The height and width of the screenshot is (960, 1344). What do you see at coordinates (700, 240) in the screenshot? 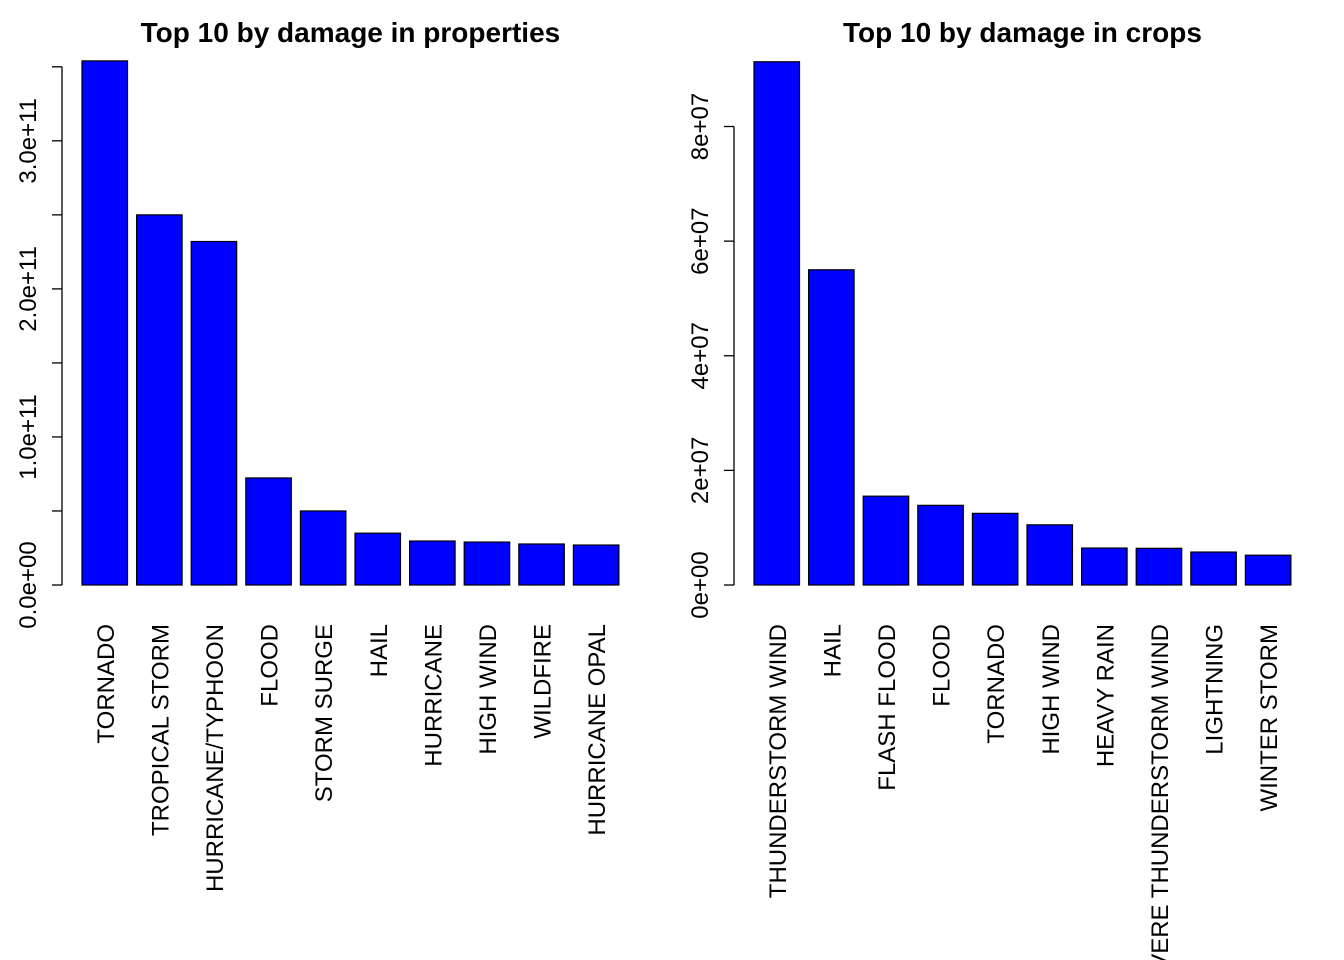
I see `y-tick-label: 6e+07` at bounding box center [700, 240].